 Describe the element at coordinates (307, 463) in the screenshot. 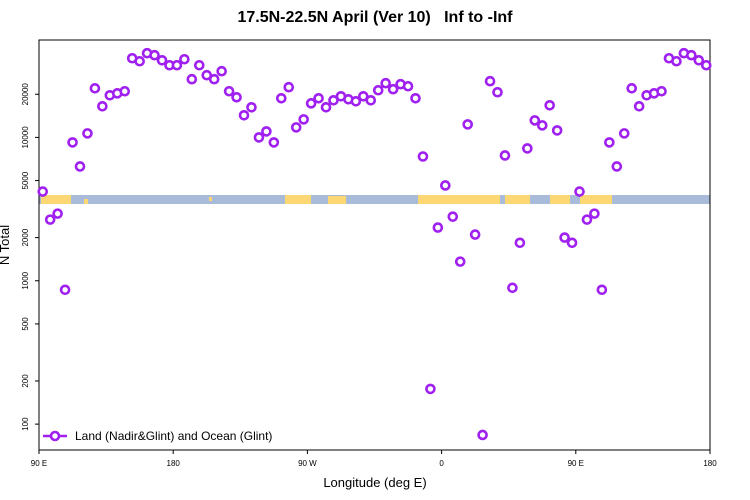

I see `x-tick-label: 90 W` at that location.